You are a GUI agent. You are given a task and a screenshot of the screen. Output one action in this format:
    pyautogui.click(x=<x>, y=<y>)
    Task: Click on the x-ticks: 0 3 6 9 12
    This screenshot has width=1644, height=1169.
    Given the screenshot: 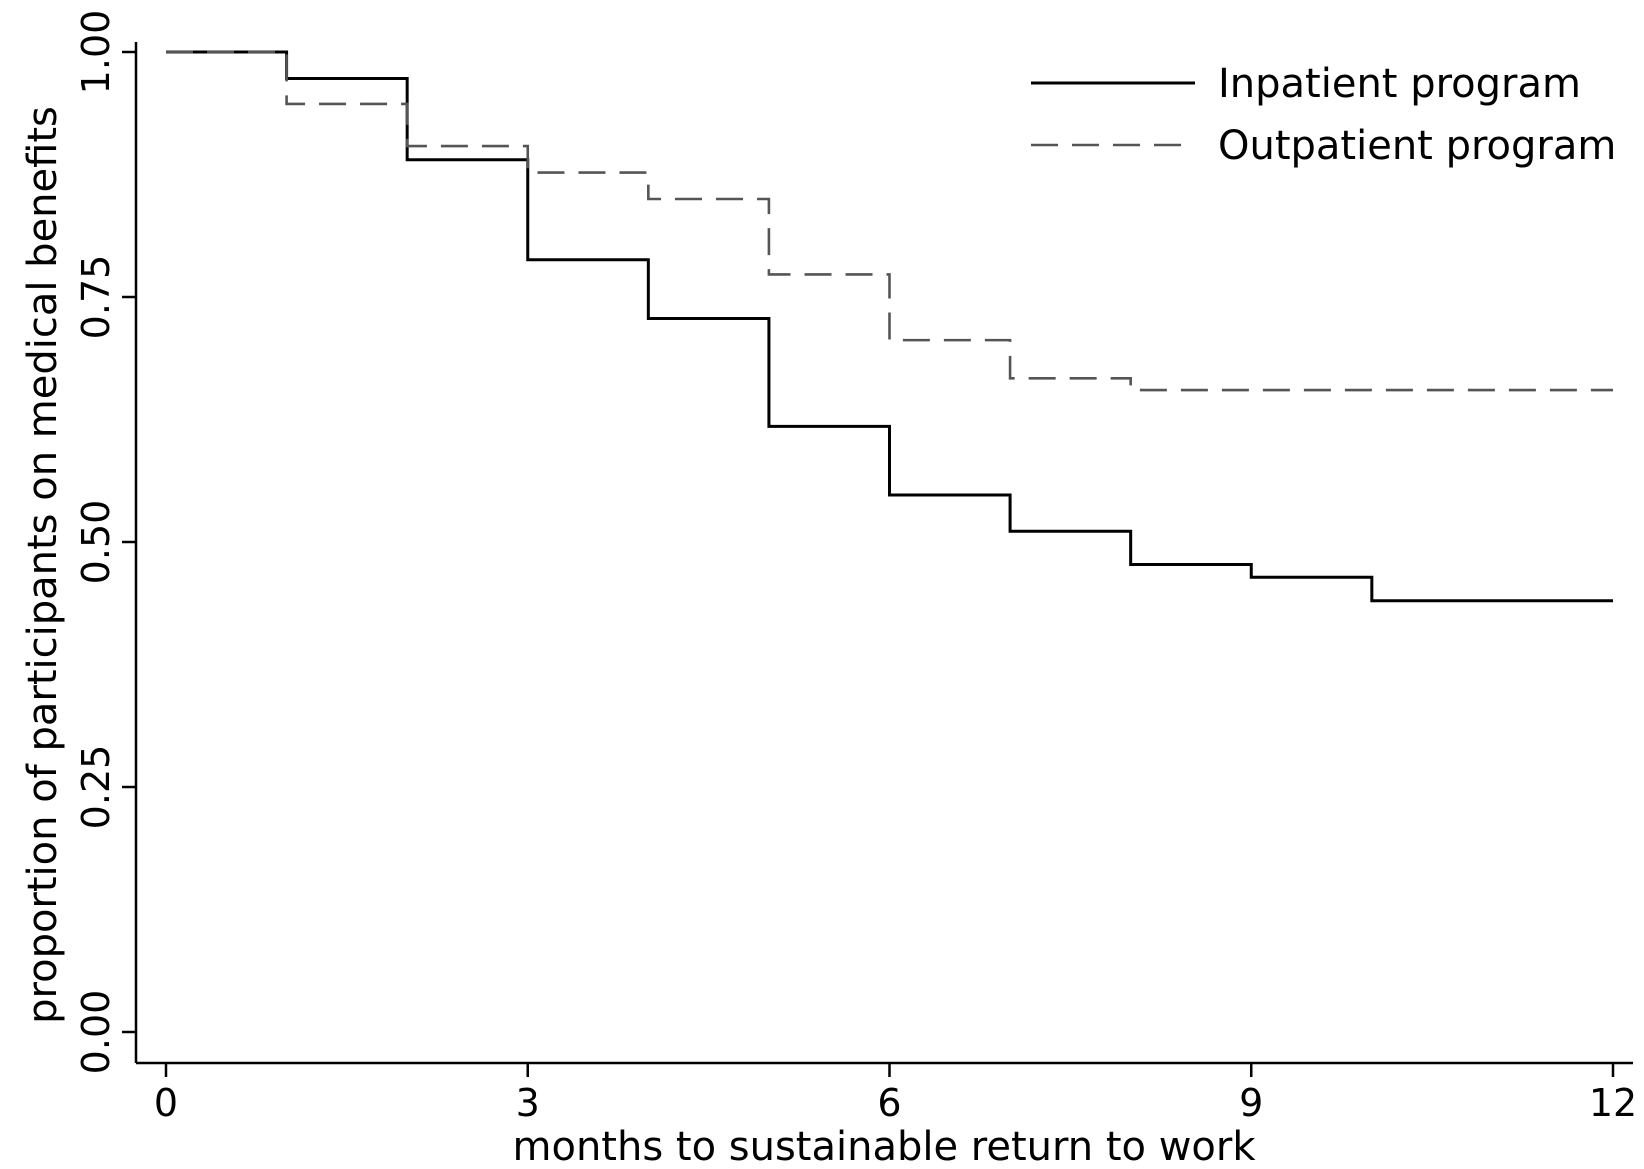 What is the action you would take?
    pyautogui.click(x=895, y=1094)
    